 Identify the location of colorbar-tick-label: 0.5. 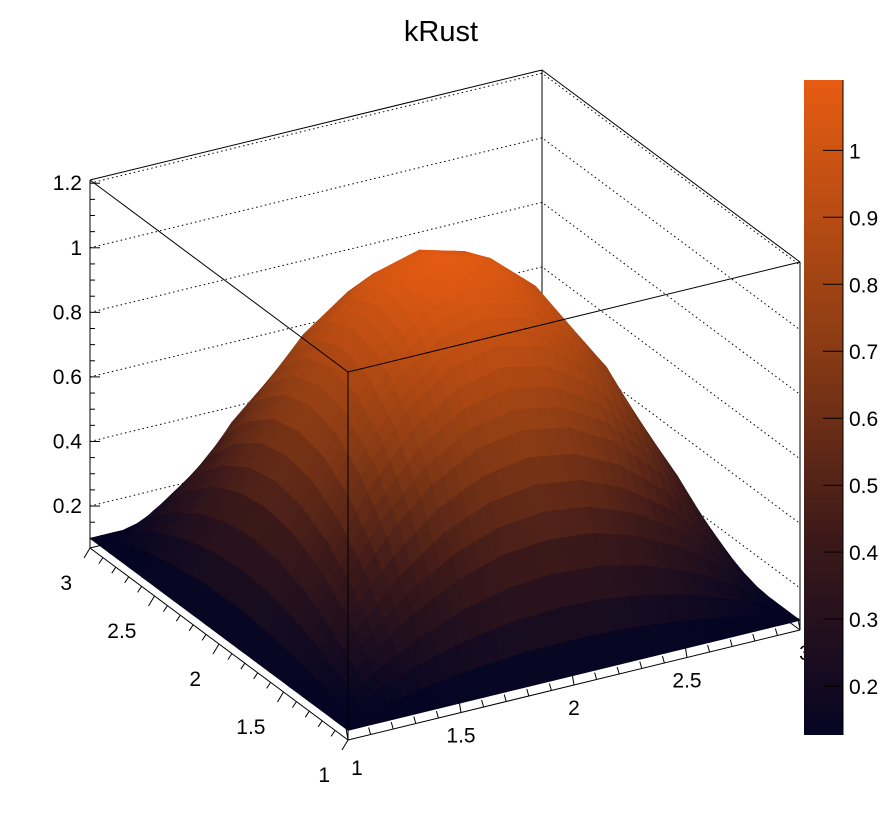
(863, 486).